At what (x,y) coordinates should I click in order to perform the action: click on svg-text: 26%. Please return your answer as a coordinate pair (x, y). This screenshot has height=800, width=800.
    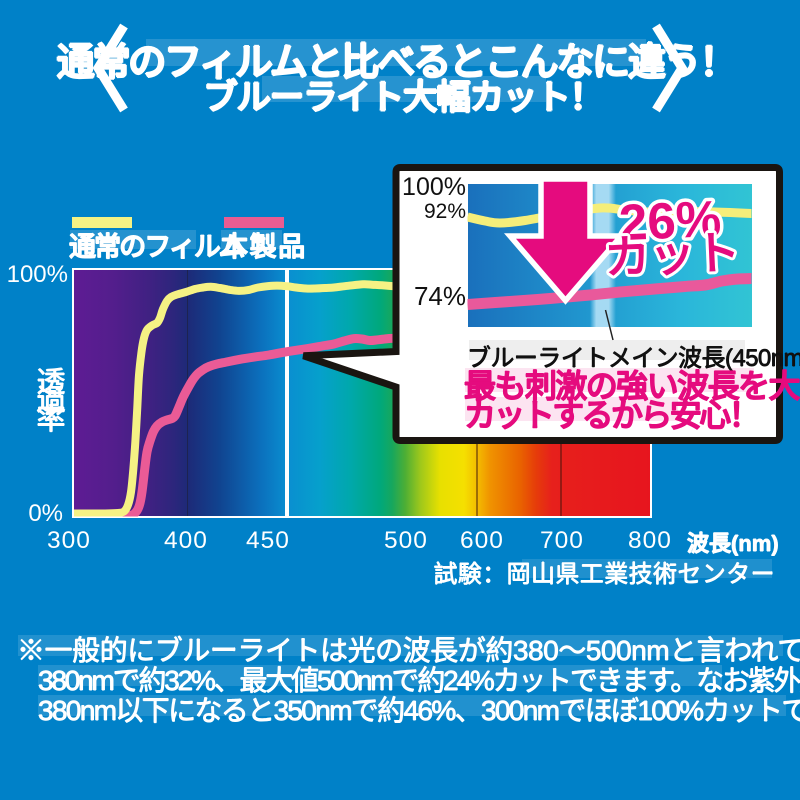
    Looking at the image, I should click on (670, 220).